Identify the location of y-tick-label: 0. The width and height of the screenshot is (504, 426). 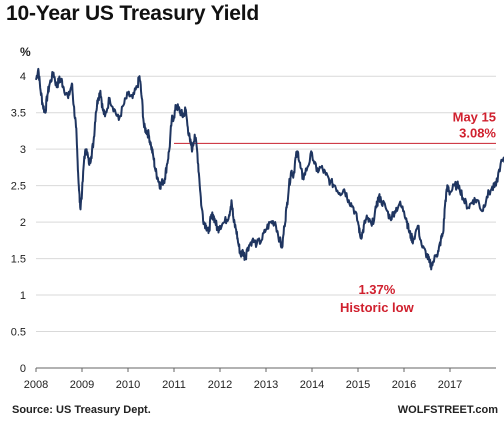
(23, 369).